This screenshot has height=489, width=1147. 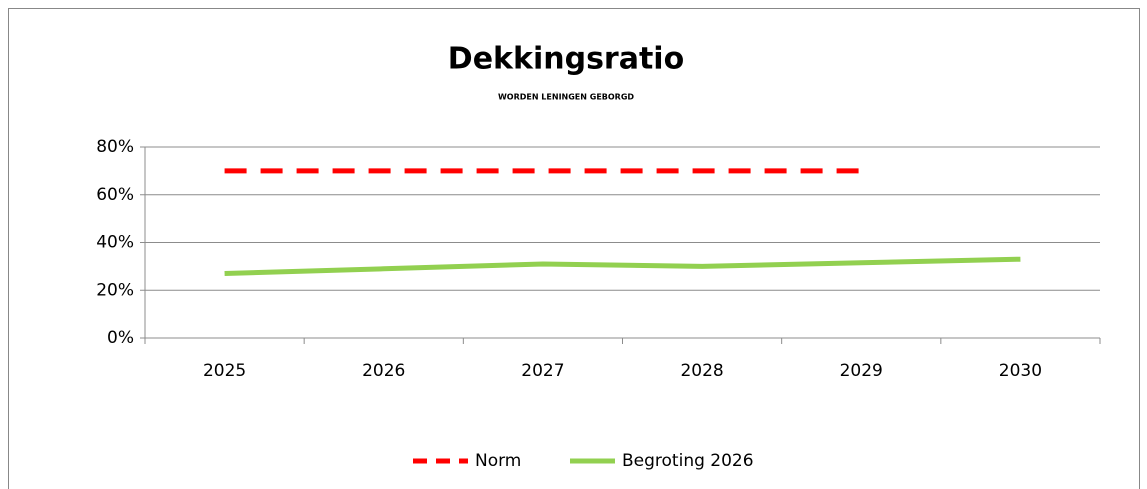 I want to click on x-tick-label: 2026, so click(x=383, y=371).